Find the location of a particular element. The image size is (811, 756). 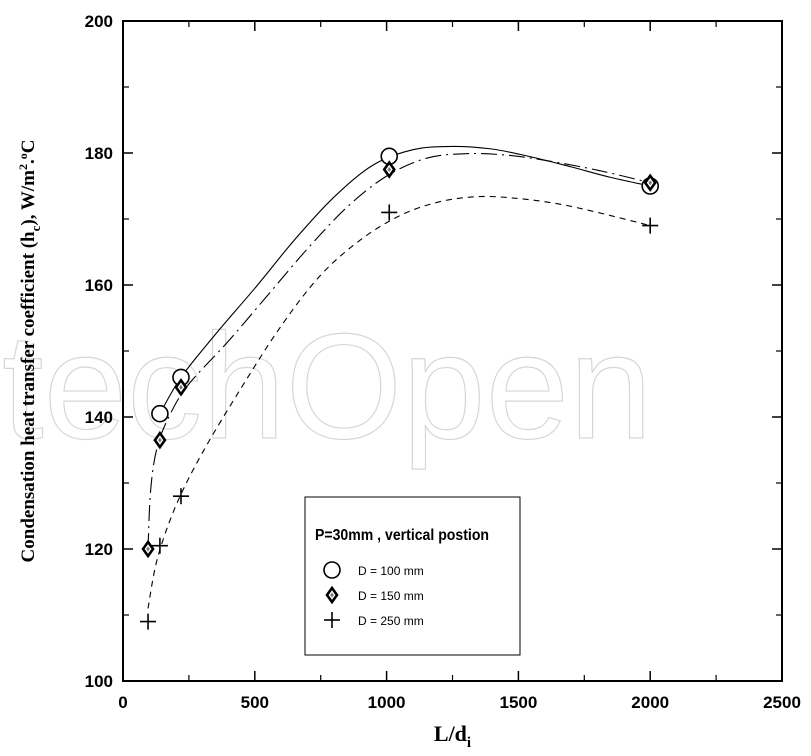

y-axis-title-unit-c: C is located at coordinates (28, 147).